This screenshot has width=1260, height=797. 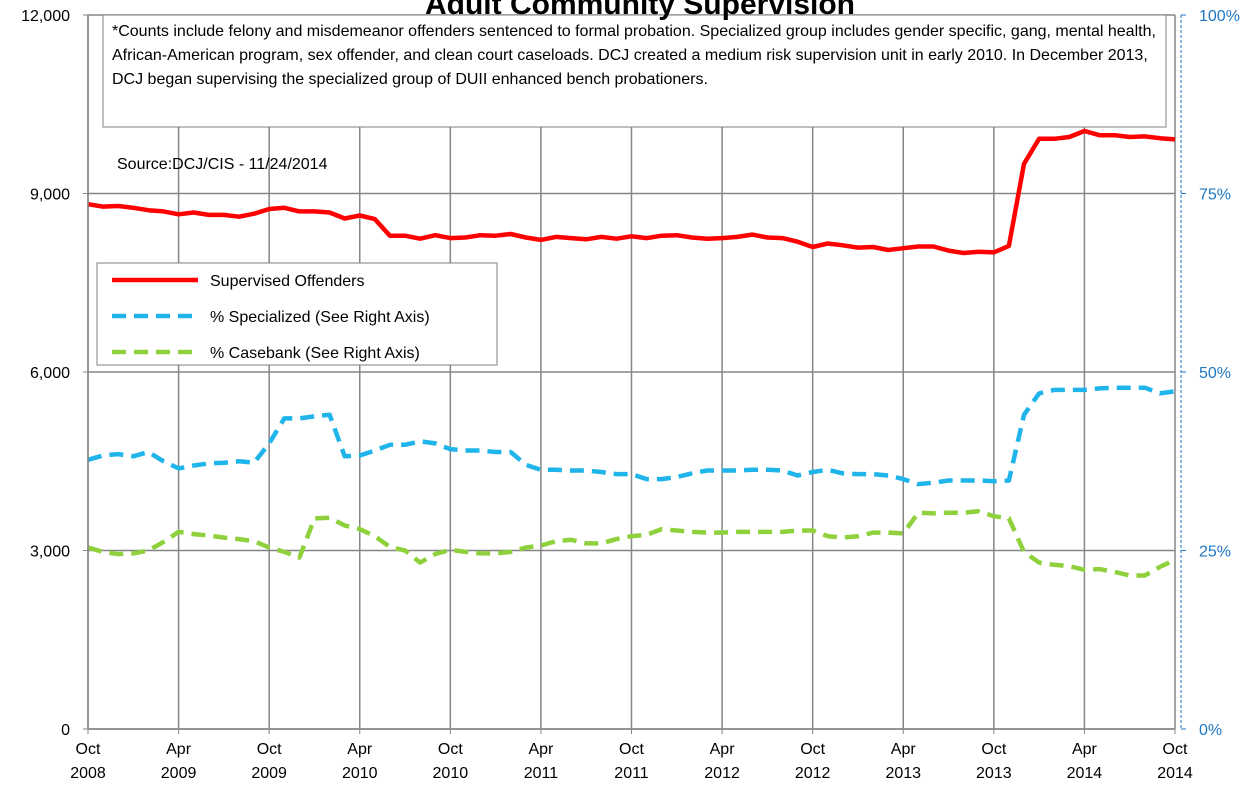 What do you see at coordinates (450, 761) in the screenshot?
I see `x-tick-label: Oct 2010` at bounding box center [450, 761].